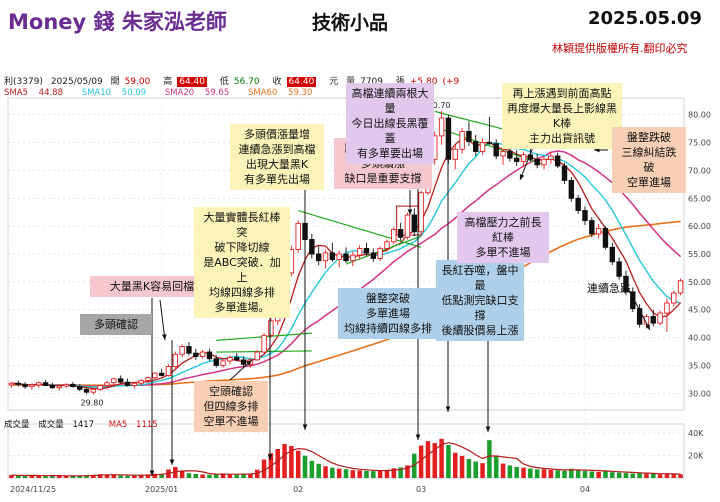 Image resolution: width=720 pixels, height=502 pixels. What do you see at coordinates (400, 82) in the screenshot?
I see `change-label: 張` at bounding box center [400, 82].